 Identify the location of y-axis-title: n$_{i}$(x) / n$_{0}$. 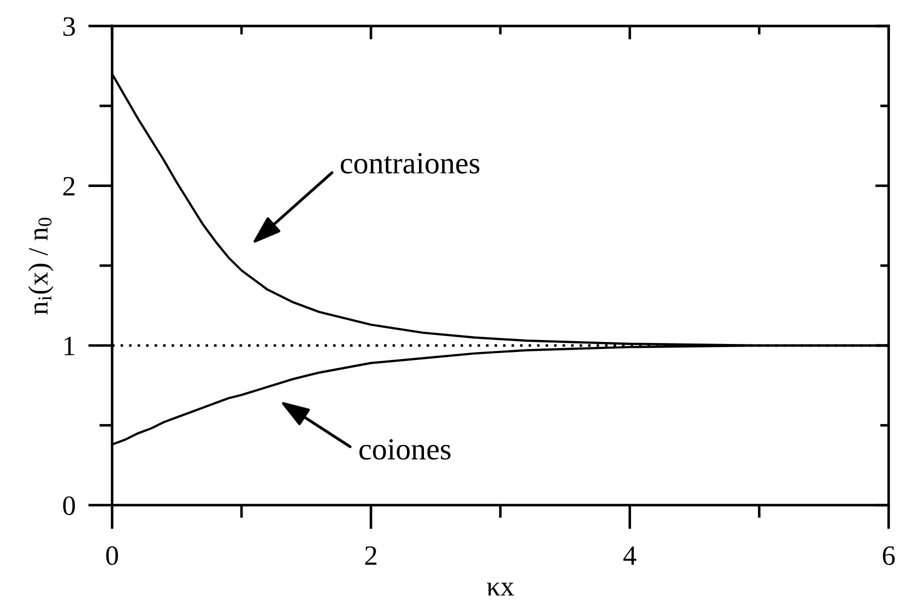
(41, 266).